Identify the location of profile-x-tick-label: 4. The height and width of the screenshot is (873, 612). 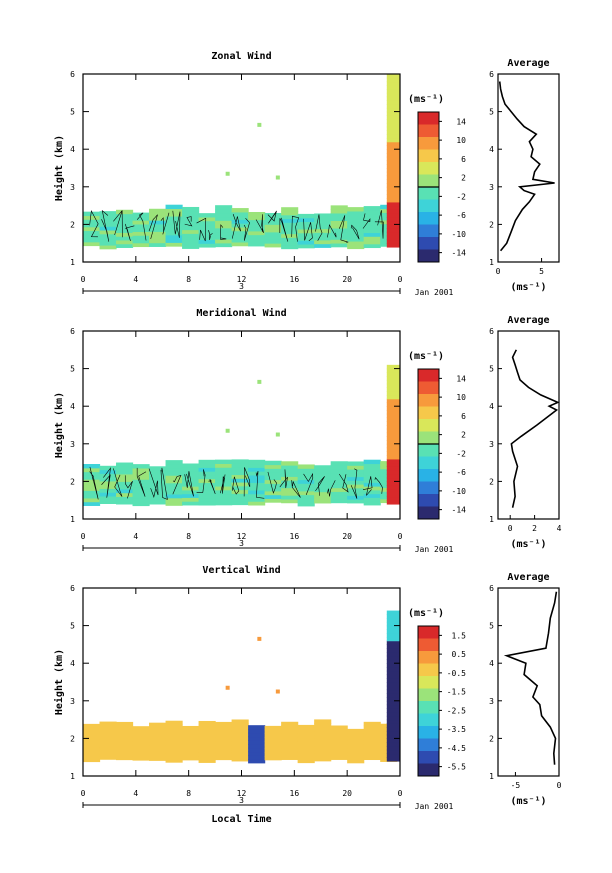
(559, 528).